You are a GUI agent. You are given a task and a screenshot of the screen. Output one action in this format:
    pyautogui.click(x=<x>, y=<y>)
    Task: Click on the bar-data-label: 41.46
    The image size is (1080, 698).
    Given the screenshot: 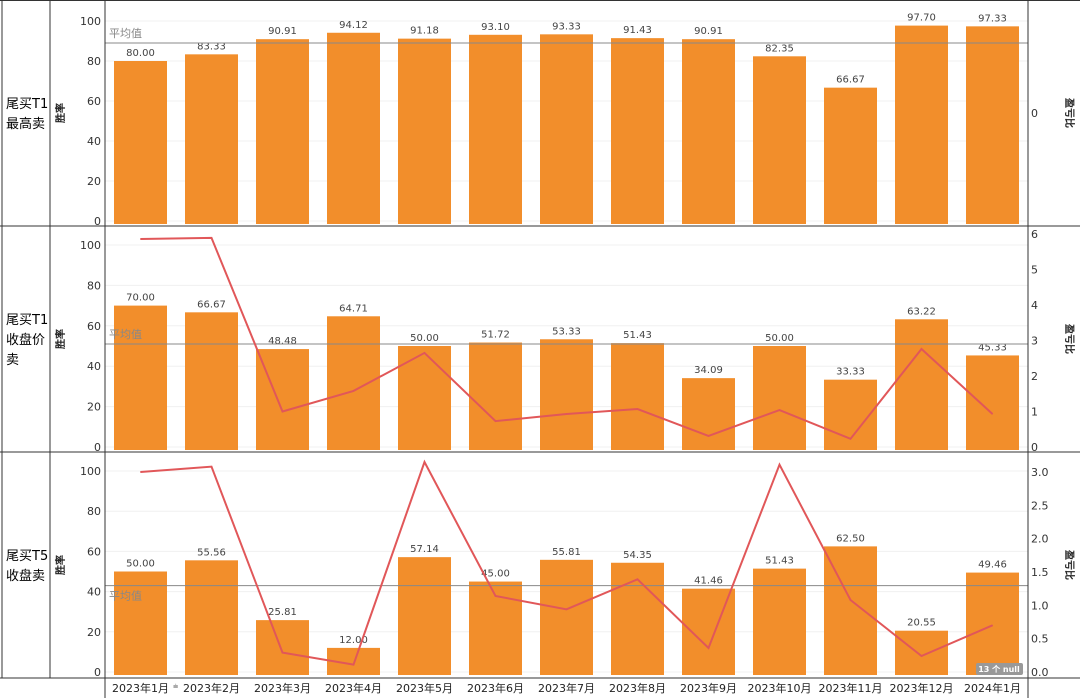 What is the action you would take?
    pyautogui.click(x=708, y=581)
    